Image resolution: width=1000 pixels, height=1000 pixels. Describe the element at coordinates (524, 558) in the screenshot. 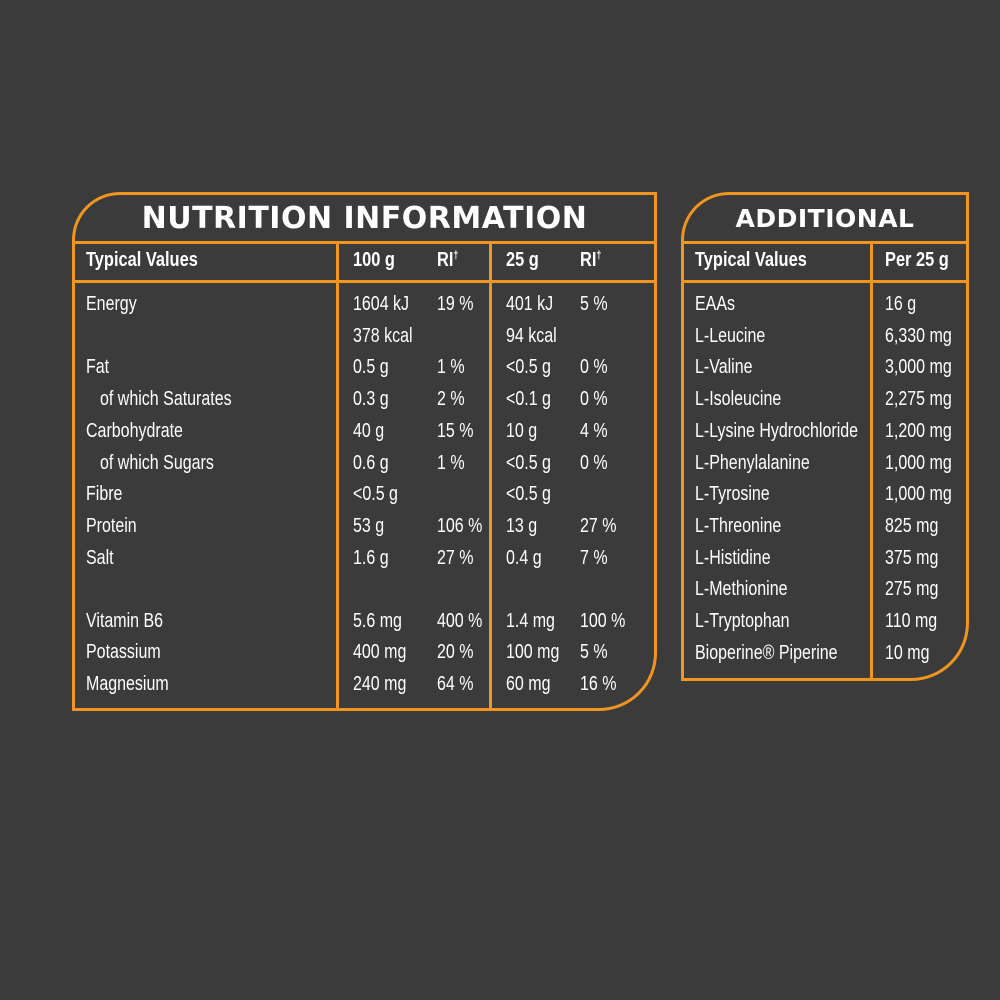

I see `value-25g: 0.4 g` at that location.